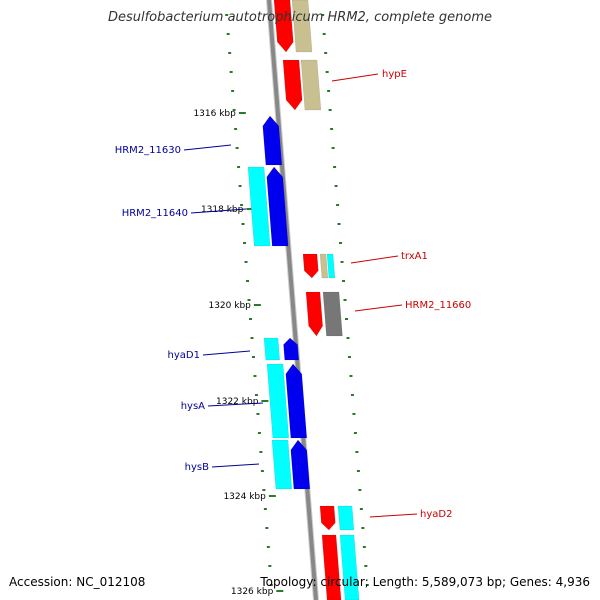 The height and width of the screenshot is (600, 600). Describe the element at coordinates (214, 114) in the screenshot. I see `tick-label: 1316 kbp` at that location.